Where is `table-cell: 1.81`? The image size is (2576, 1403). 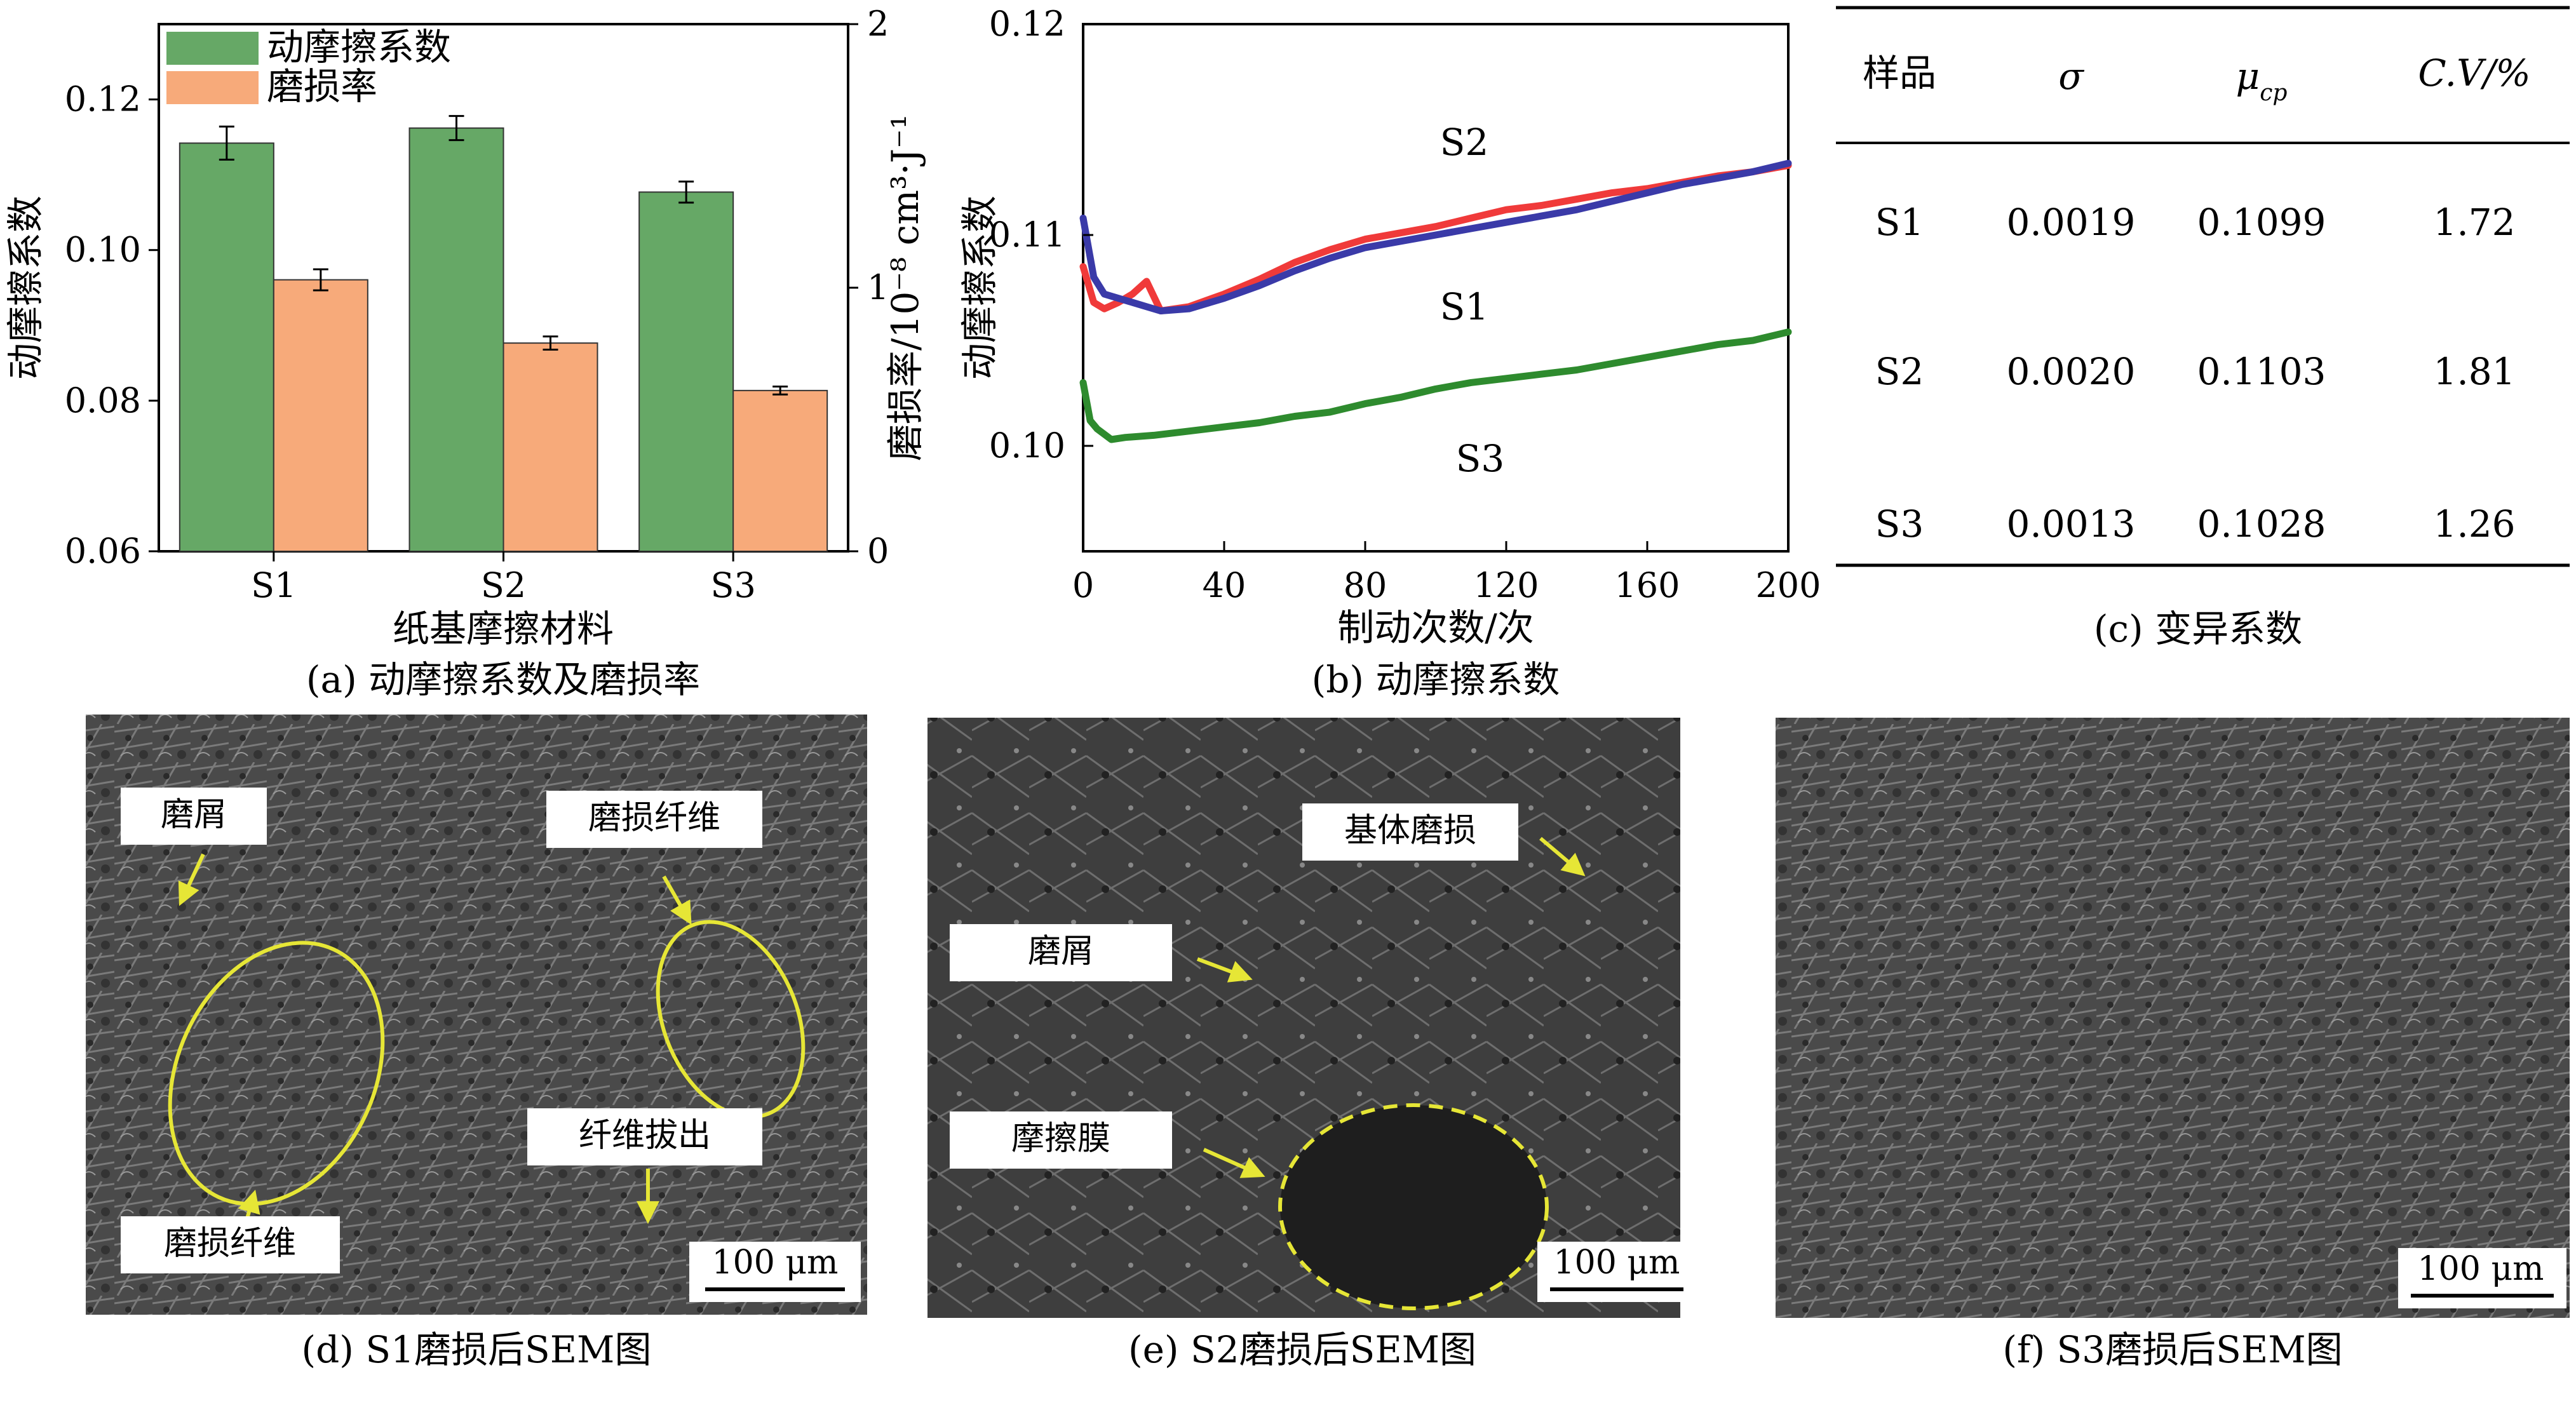
table-cell: 1.81 is located at coordinates (2474, 371).